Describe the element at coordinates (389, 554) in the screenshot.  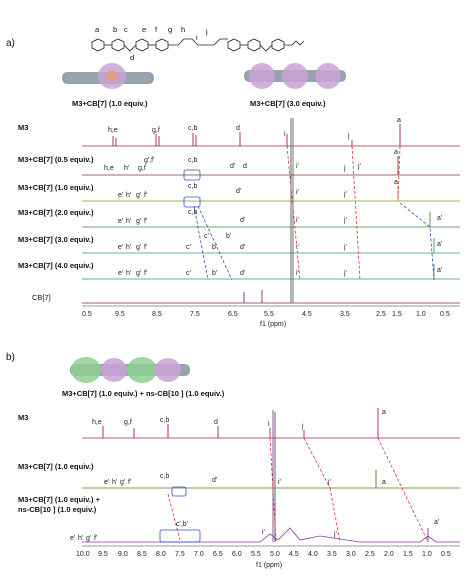
I see `svg-text: 2.0` at that location.